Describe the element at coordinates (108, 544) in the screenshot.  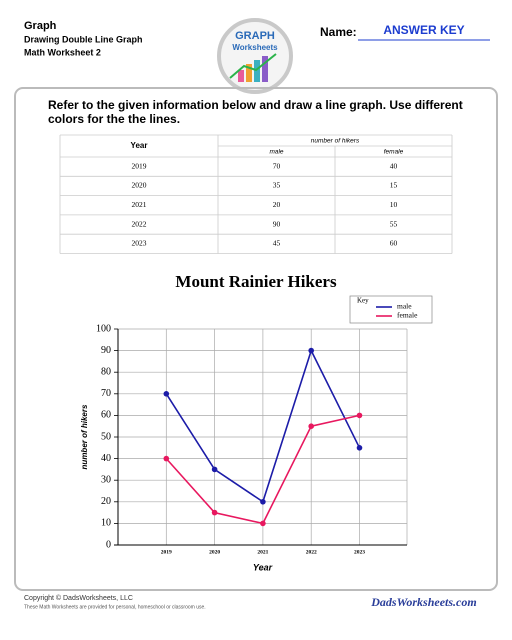
I see `y-tick-label: 0` at that location.